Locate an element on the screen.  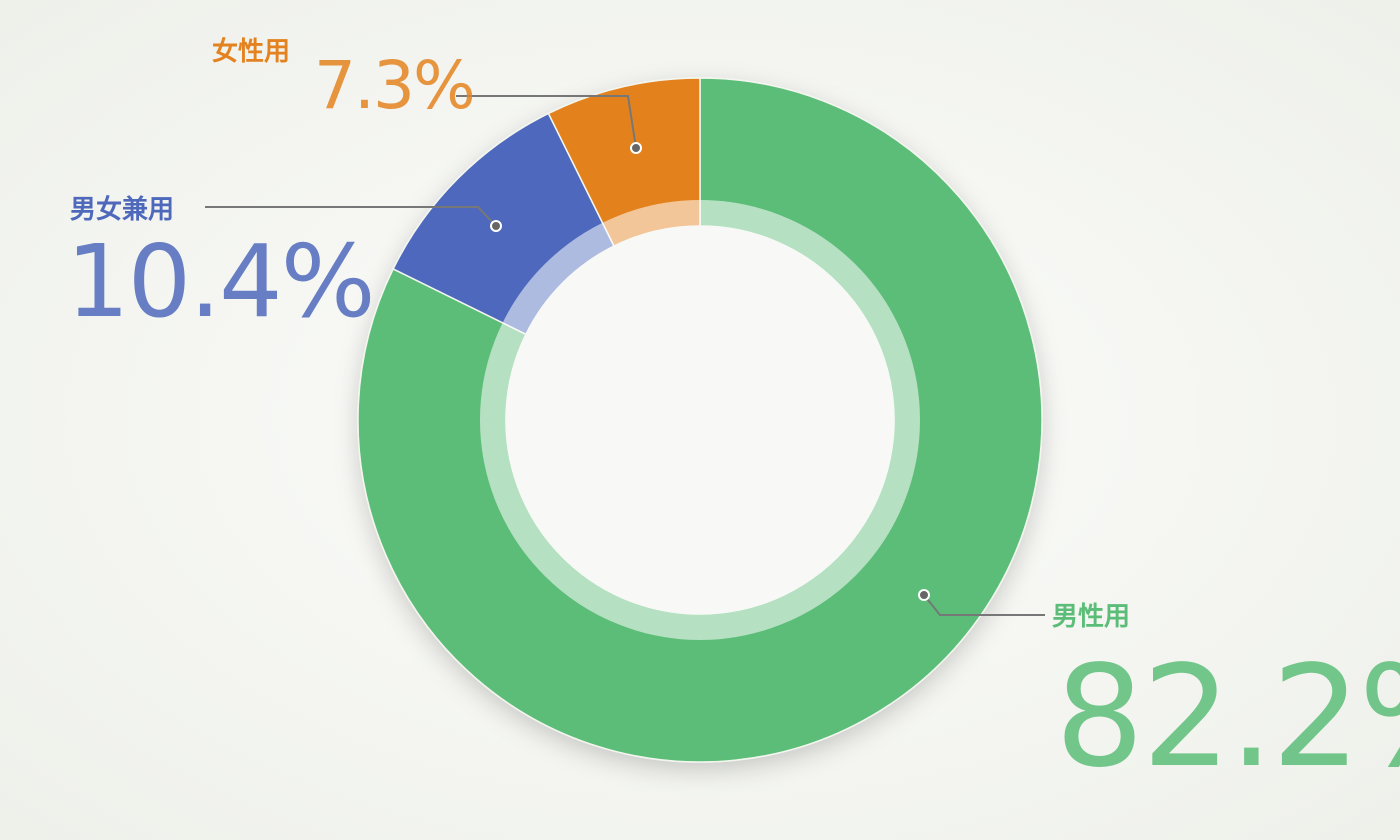
value-label: 10.4% is located at coordinates (220, 281).